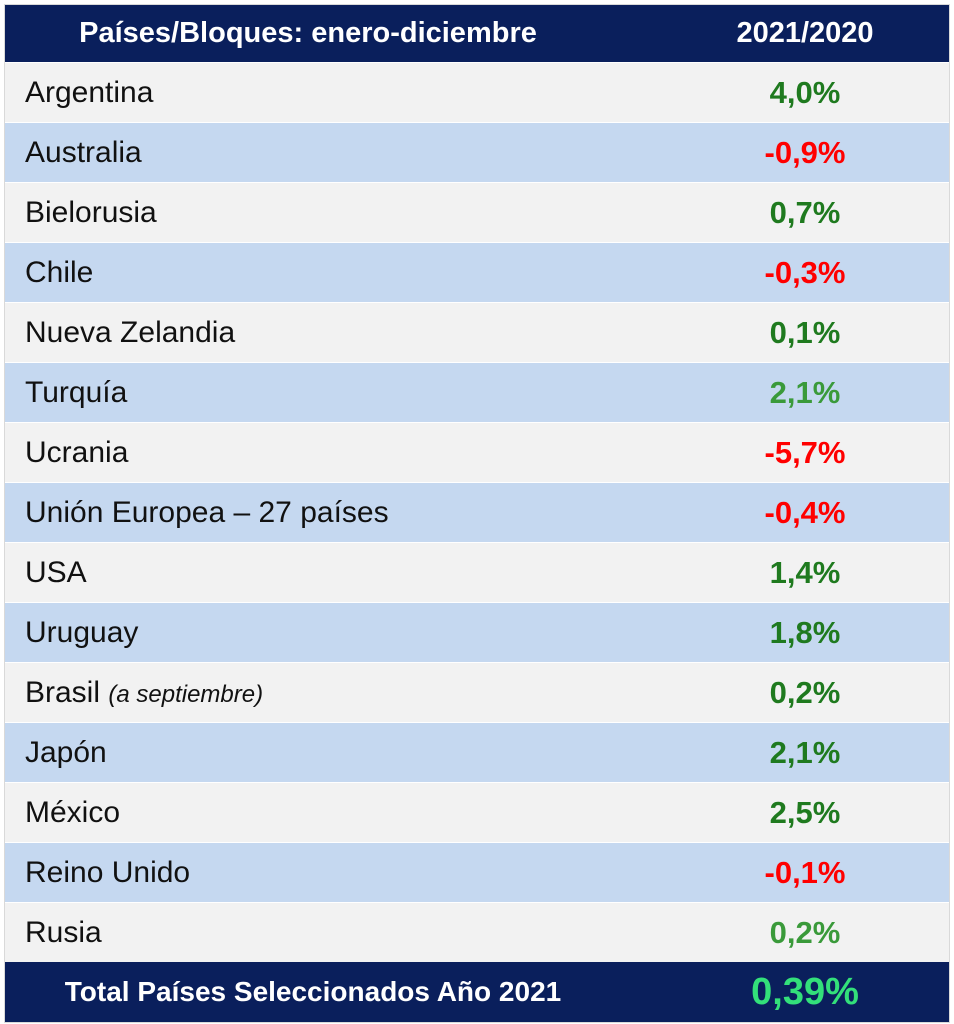 This screenshot has width=954, height=1024. What do you see at coordinates (59, 272) in the screenshot?
I see `country-label: Chile` at bounding box center [59, 272].